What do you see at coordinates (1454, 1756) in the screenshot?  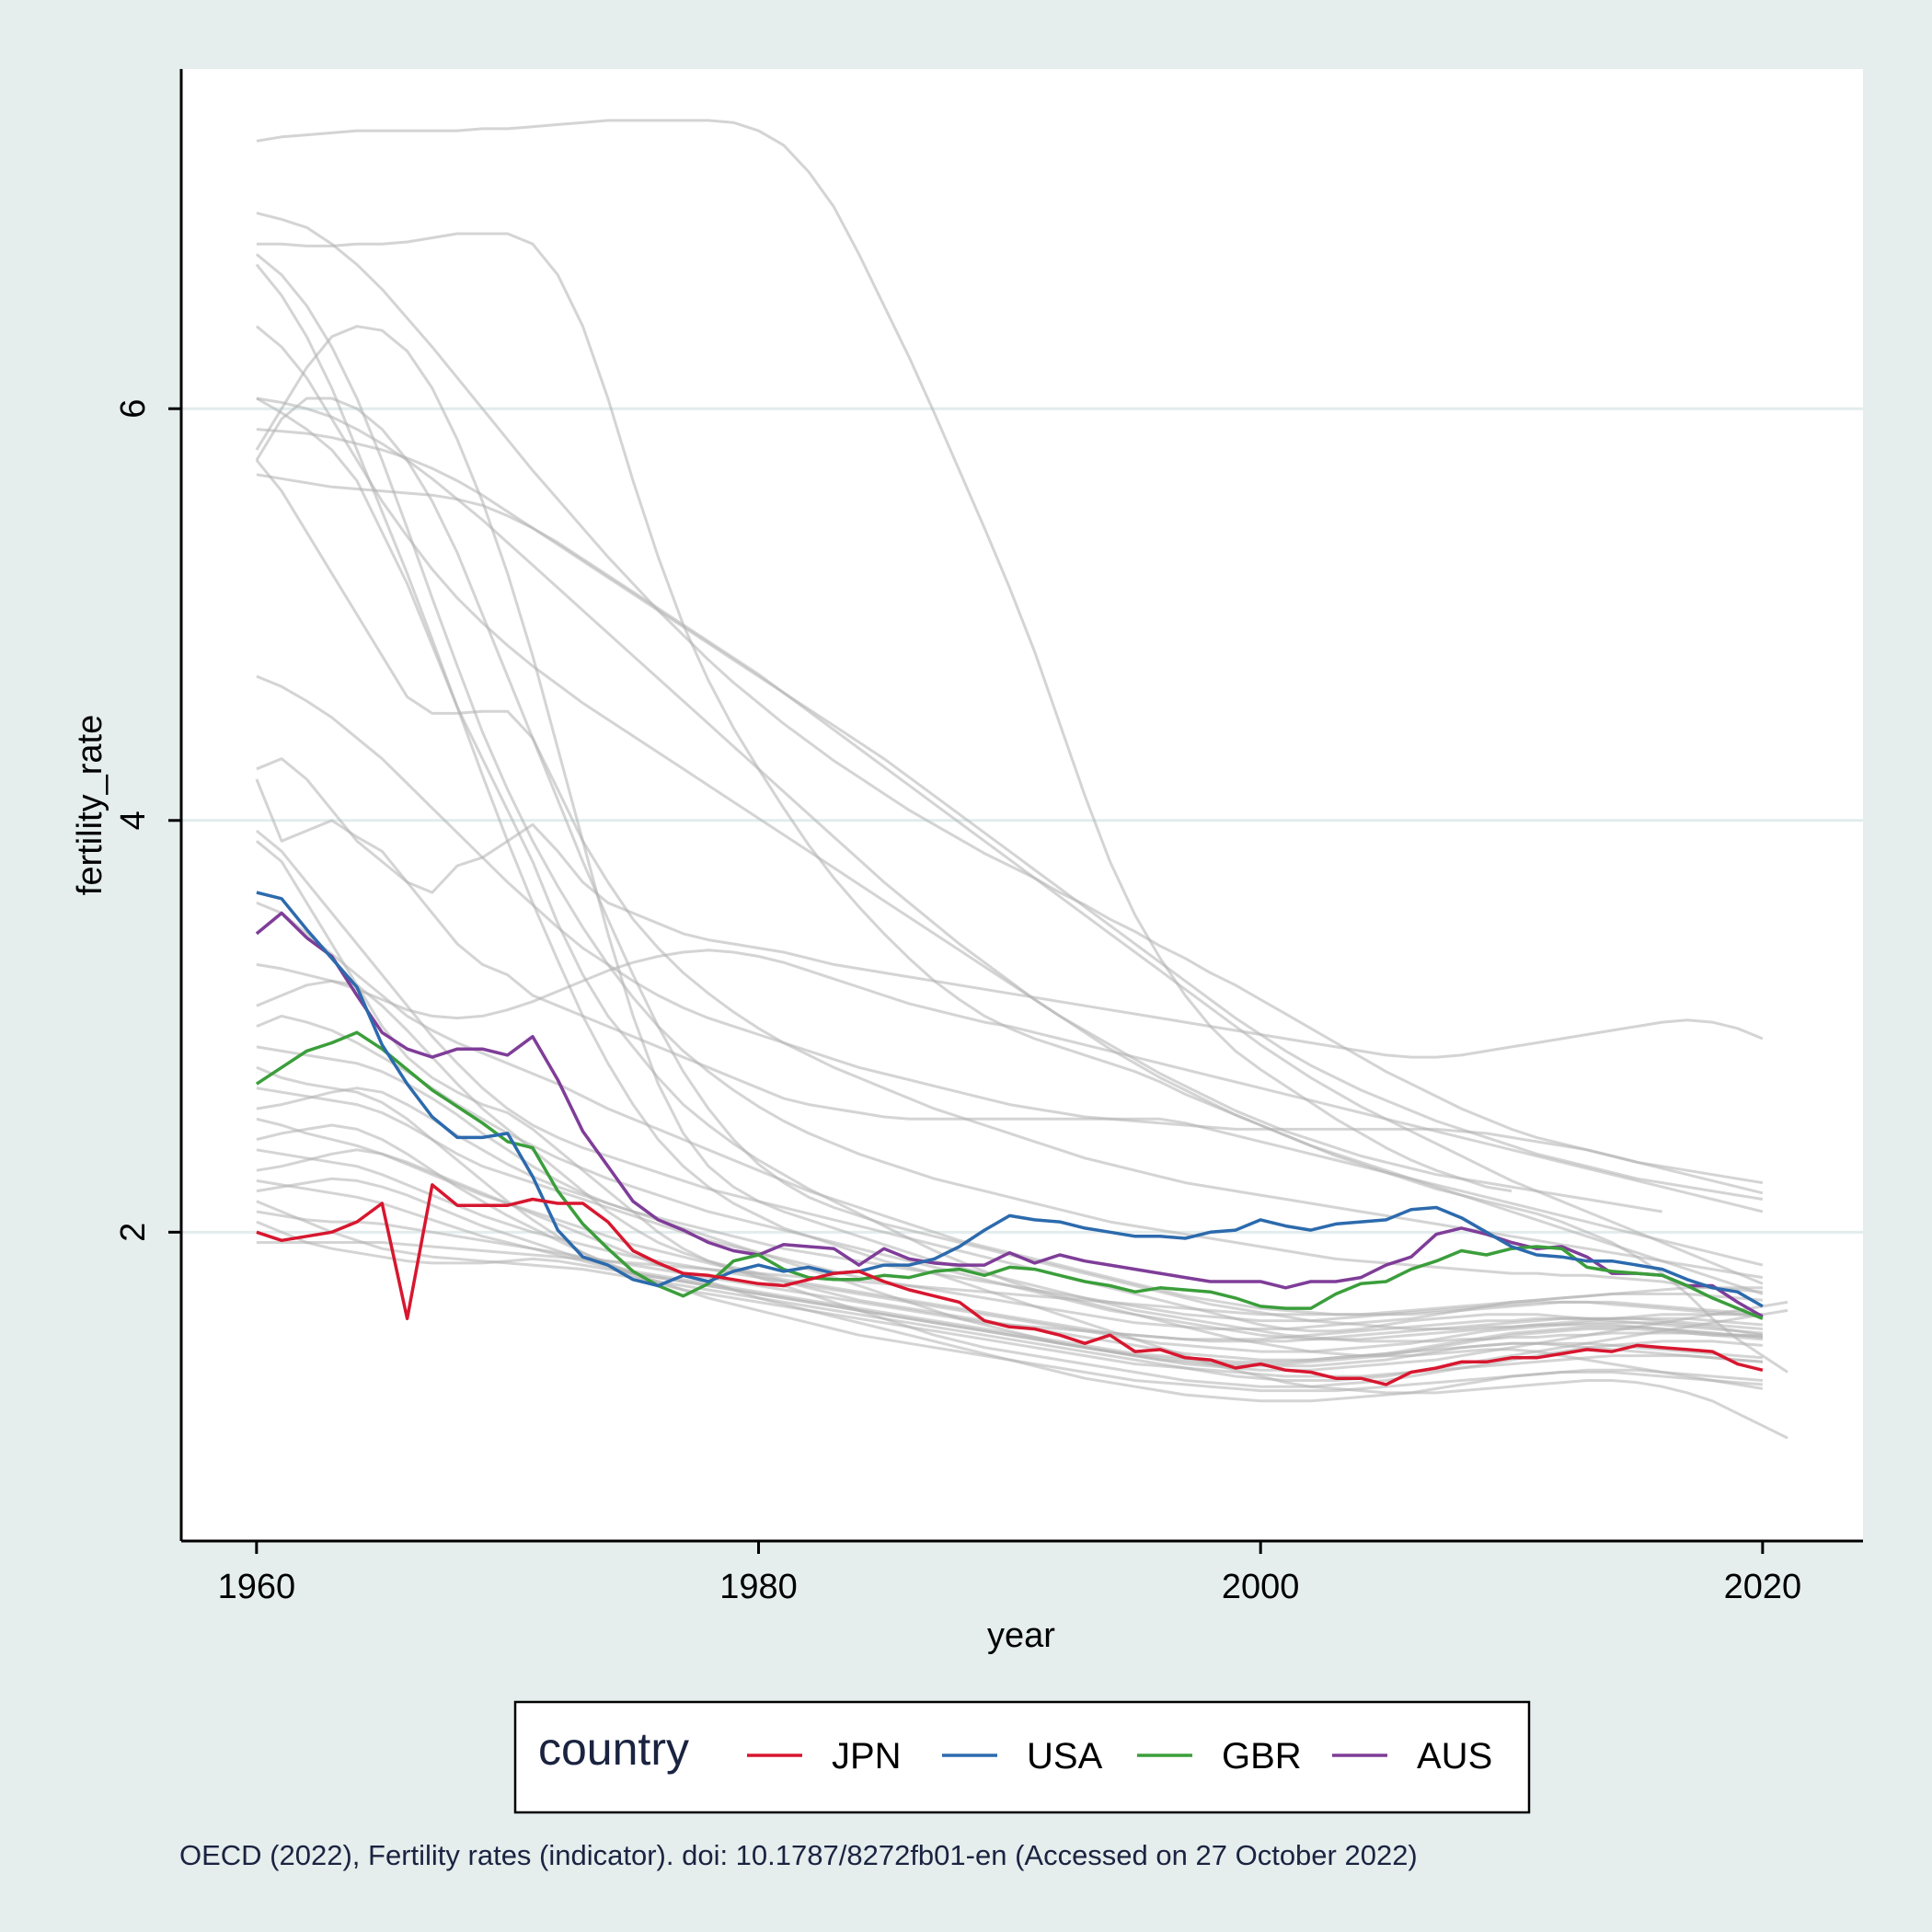 I see `legend-label-aus: AUS` at bounding box center [1454, 1756].